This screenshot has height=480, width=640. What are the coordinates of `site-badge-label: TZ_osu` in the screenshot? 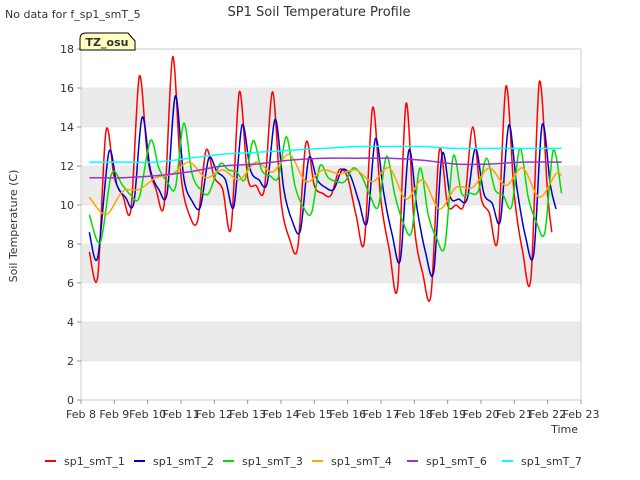 It's located at (107, 42).